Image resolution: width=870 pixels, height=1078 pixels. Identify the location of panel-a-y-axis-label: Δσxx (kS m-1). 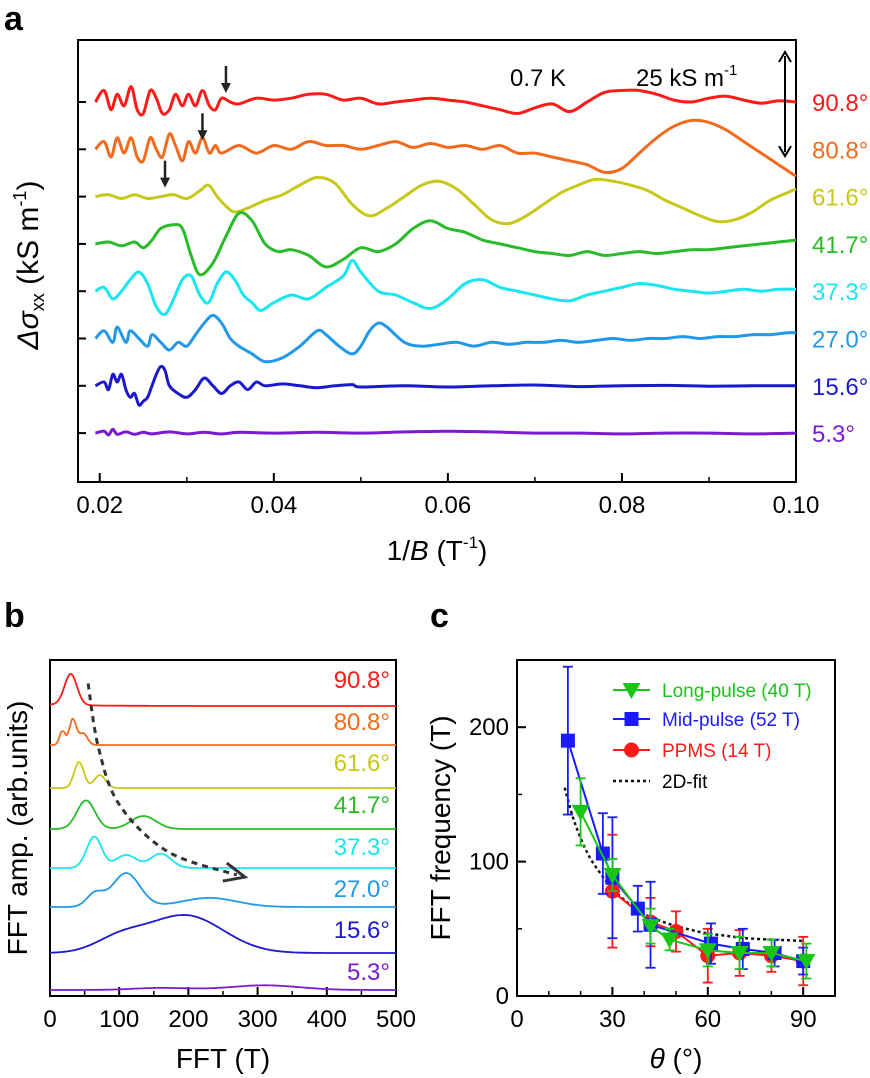
(29, 266).